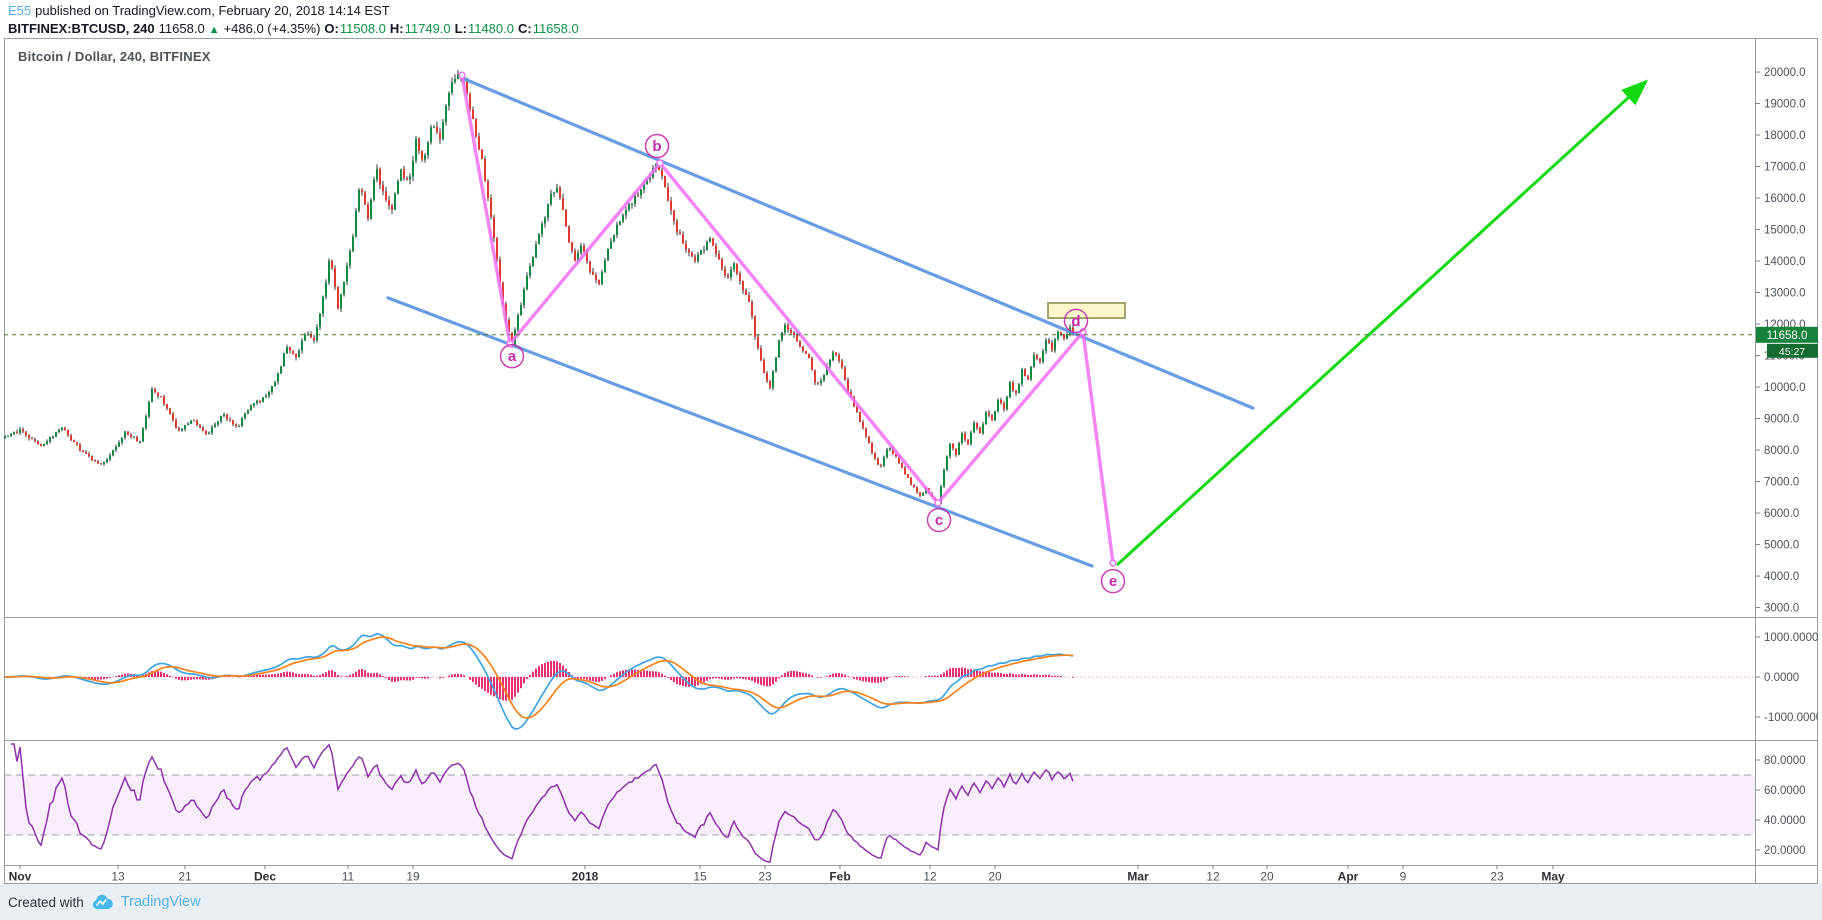  I want to click on low-label: L:, so click(460, 28).